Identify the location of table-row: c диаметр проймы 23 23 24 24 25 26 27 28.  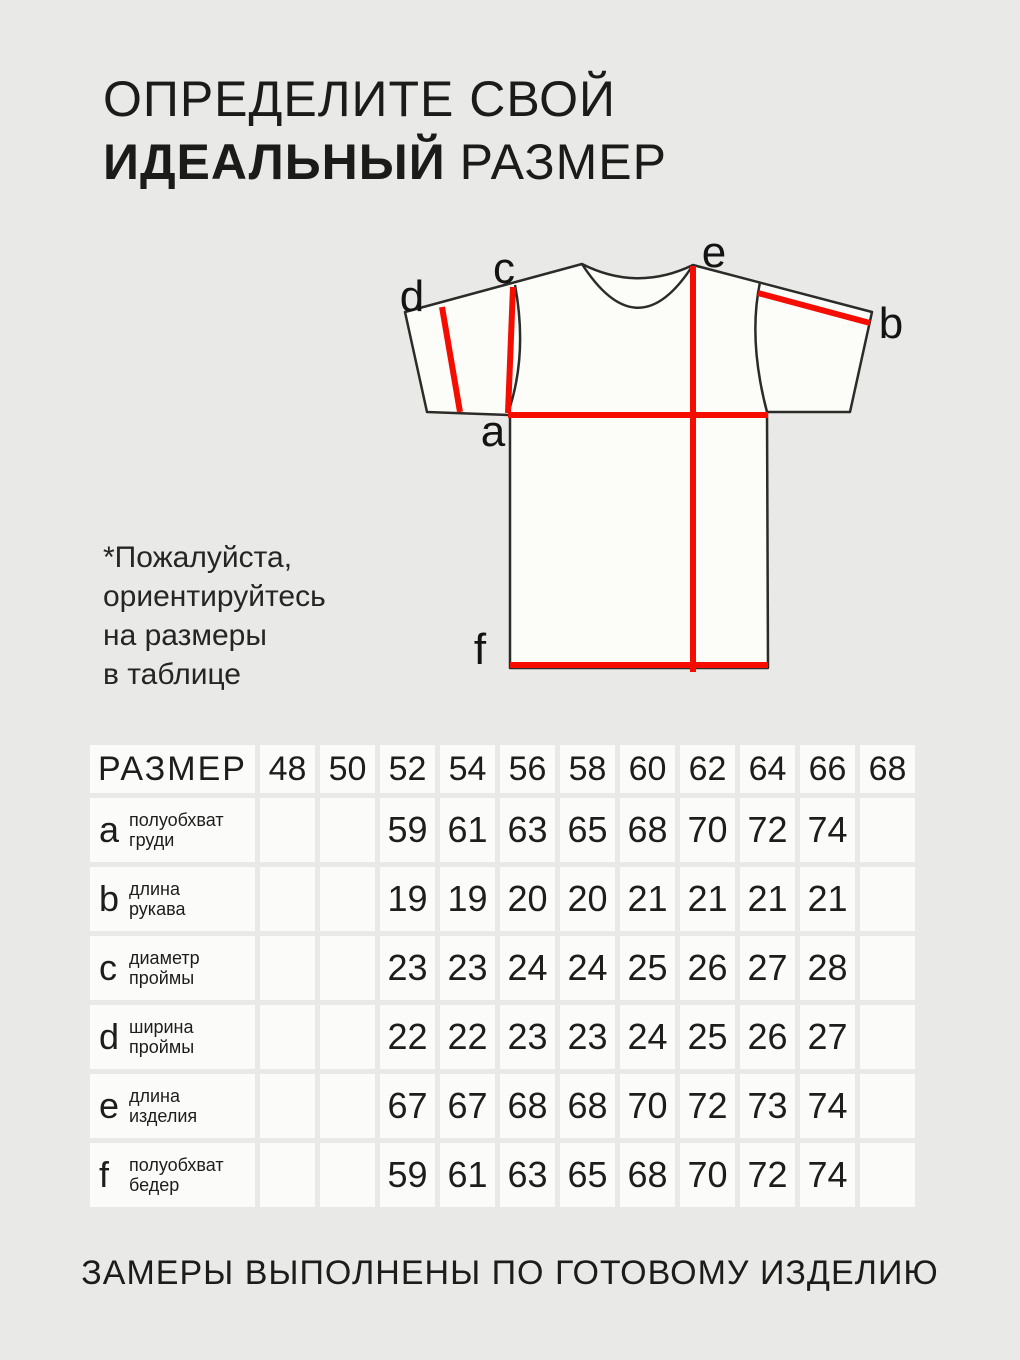
(502, 968).